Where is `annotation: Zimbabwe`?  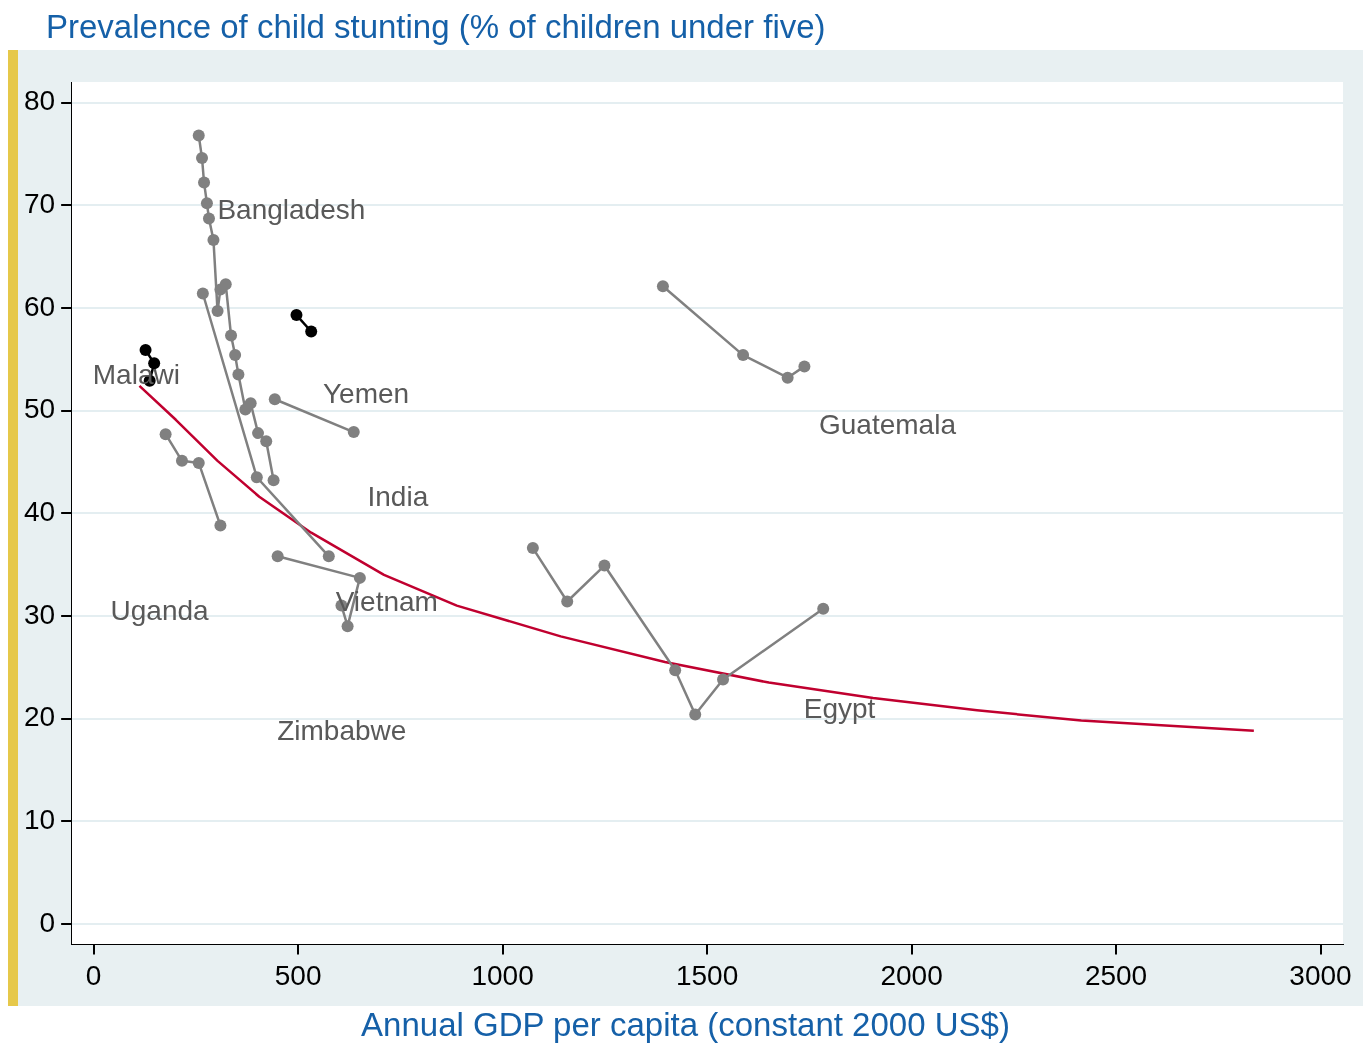
annotation: Zimbabwe is located at coordinates (342, 730).